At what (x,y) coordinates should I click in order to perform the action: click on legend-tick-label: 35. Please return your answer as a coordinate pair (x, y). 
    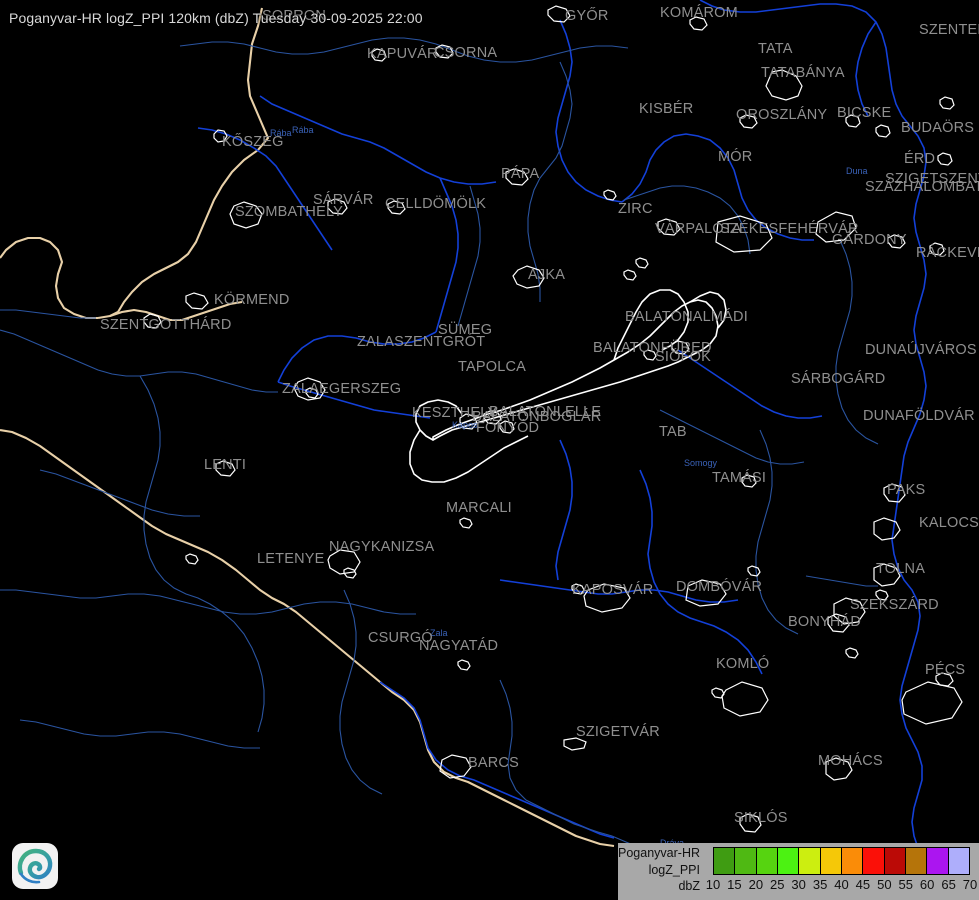
    Looking at the image, I should click on (820, 884).